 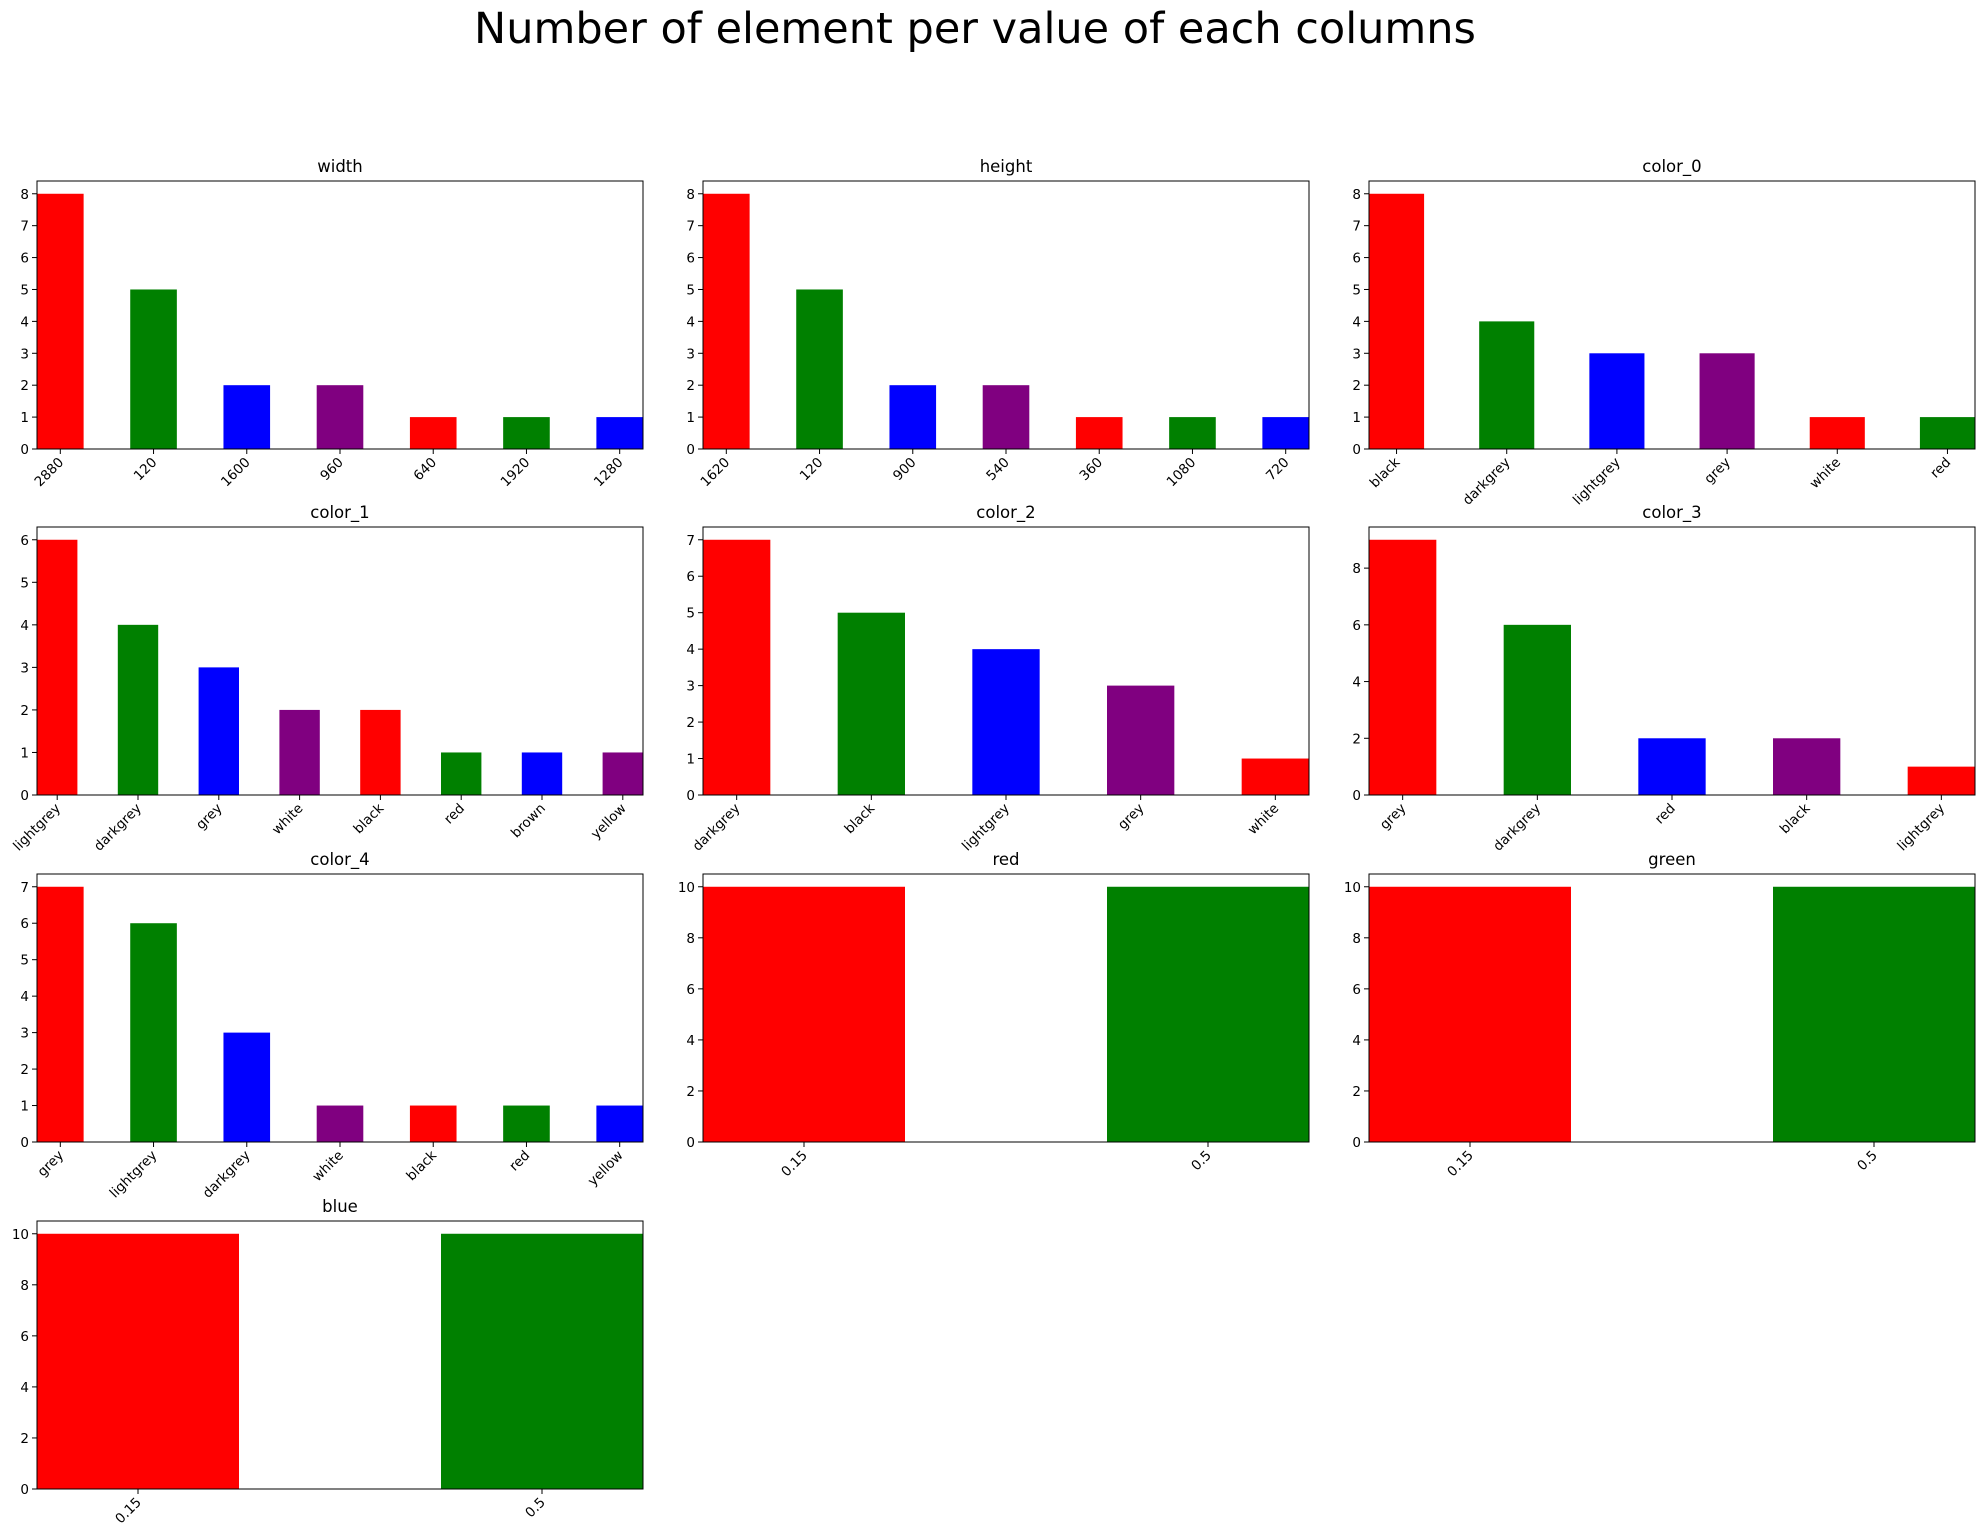 I want to click on subplot-title: width, so click(x=339, y=166).